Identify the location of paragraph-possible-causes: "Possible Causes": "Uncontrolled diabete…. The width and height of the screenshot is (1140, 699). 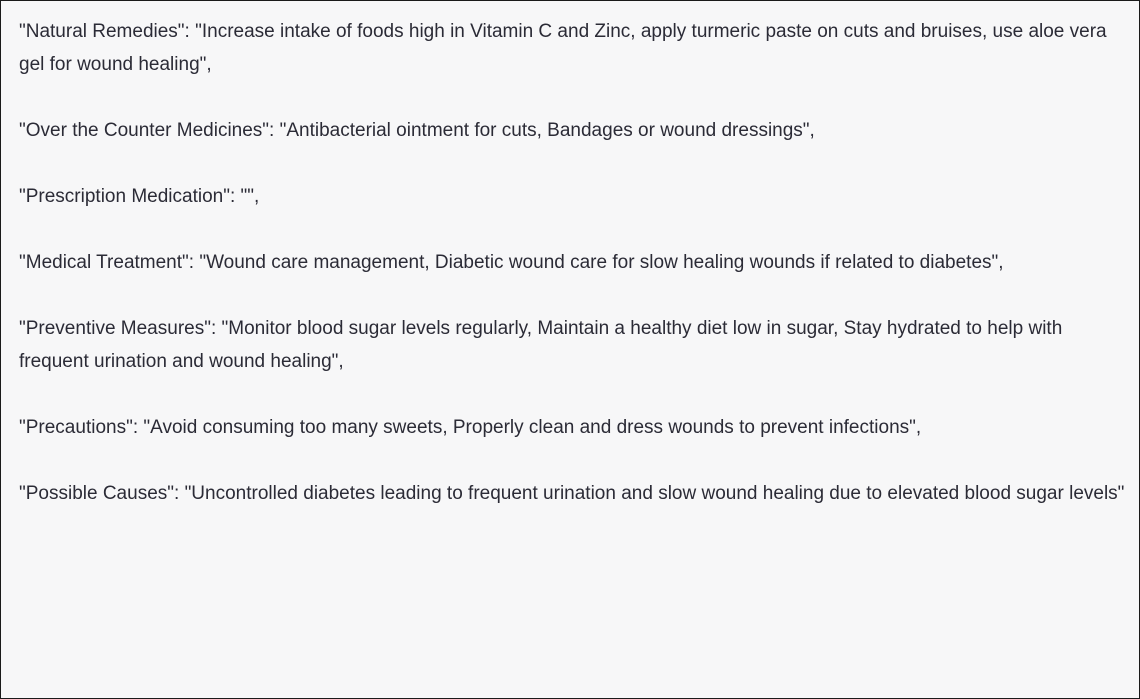
(572, 493).